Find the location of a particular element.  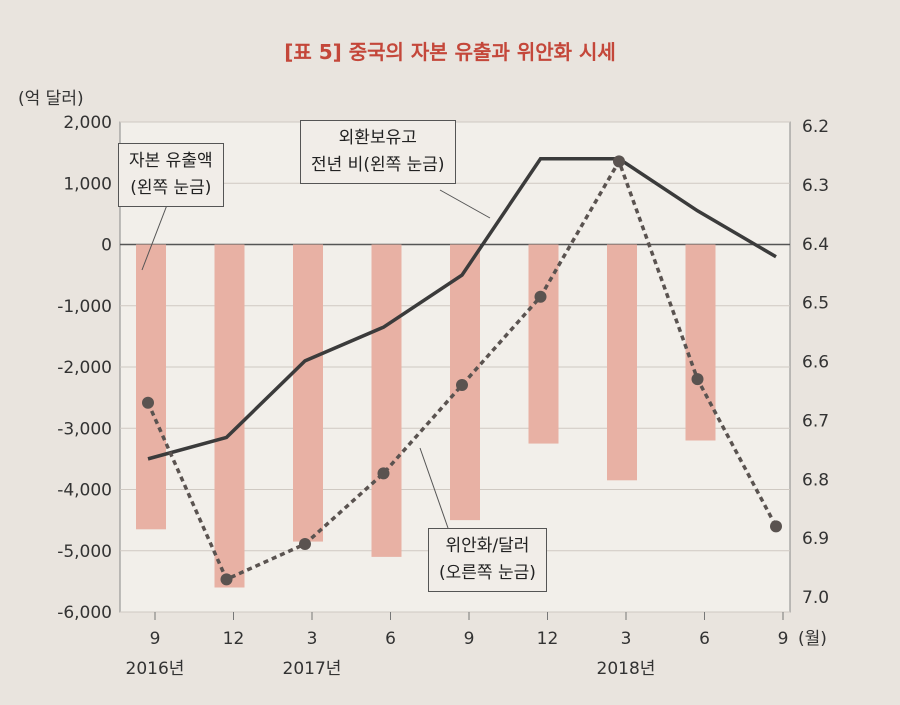

annotation-line: 전년 비(왼쪽 눈금) is located at coordinates (378, 165).